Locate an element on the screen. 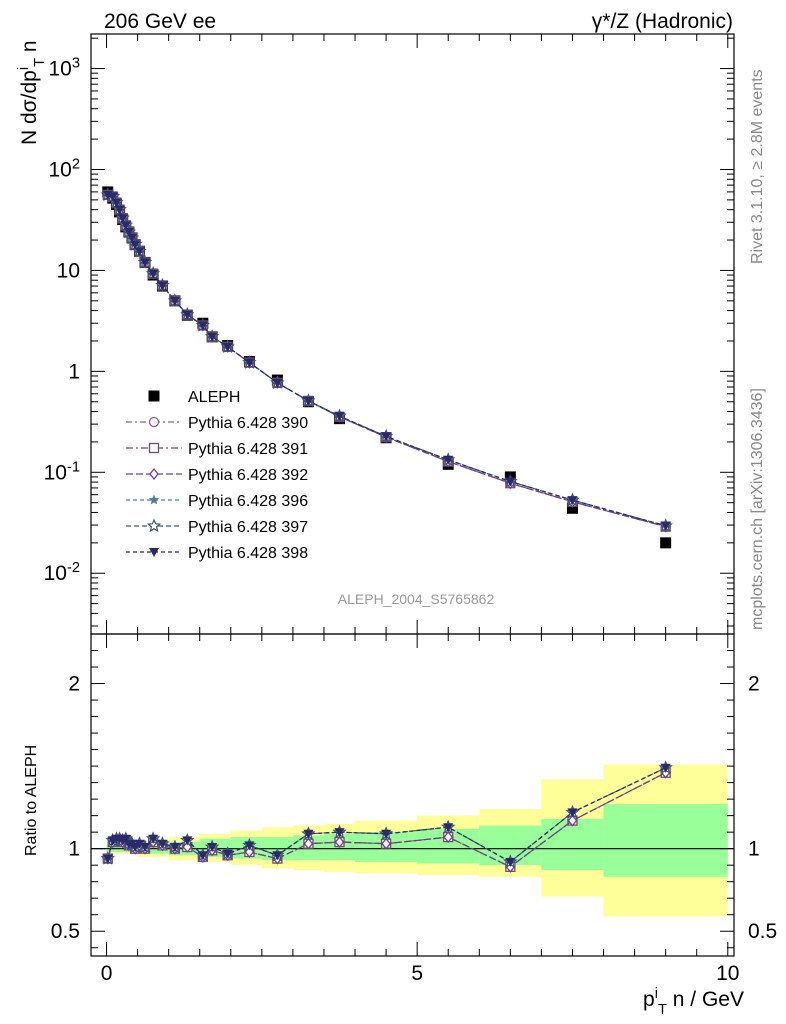 Image resolution: width=786 pixels, height=1024 pixels. legend-item: ALEPH is located at coordinates (194, 397).